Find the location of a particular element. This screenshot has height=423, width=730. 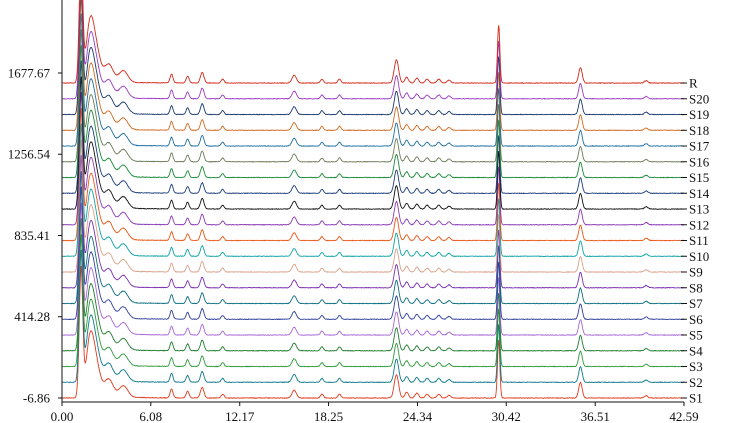

y-tick-layer: -6.86 414.28 835.41 1256.54 1677.67 is located at coordinates (35, 236).